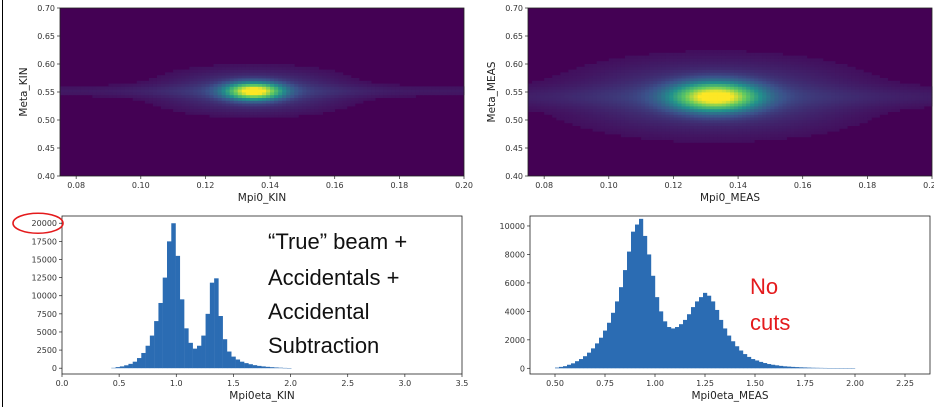 The height and width of the screenshot is (407, 934). What do you see at coordinates (268, 367) in the screenshot?
I see `histogram-bar` at bounding box center [268, 367].